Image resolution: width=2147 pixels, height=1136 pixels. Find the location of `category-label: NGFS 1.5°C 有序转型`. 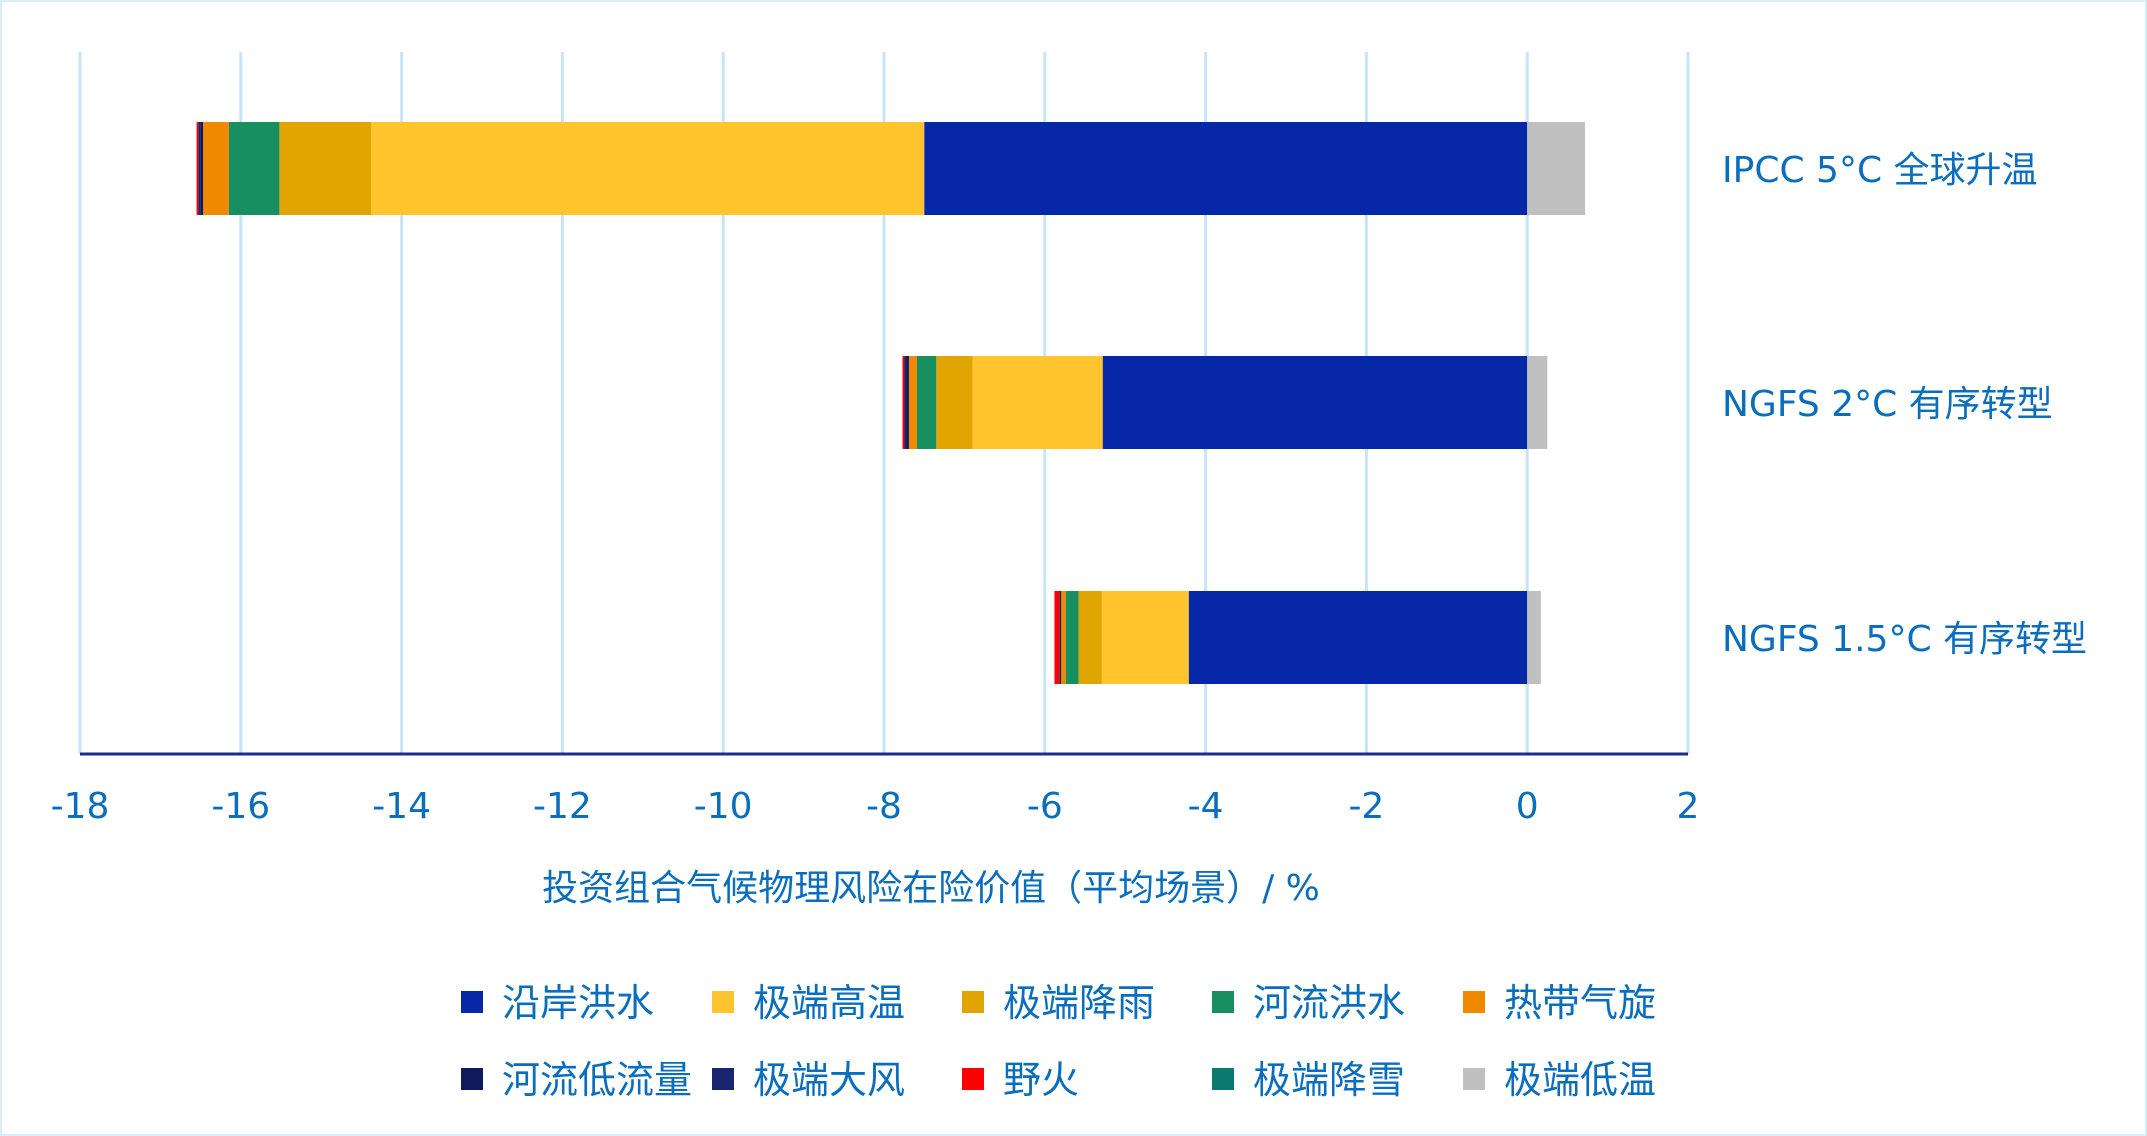

category-label: NGFS 1.5°C 有序转型 is located at coordinates (1904, 639).